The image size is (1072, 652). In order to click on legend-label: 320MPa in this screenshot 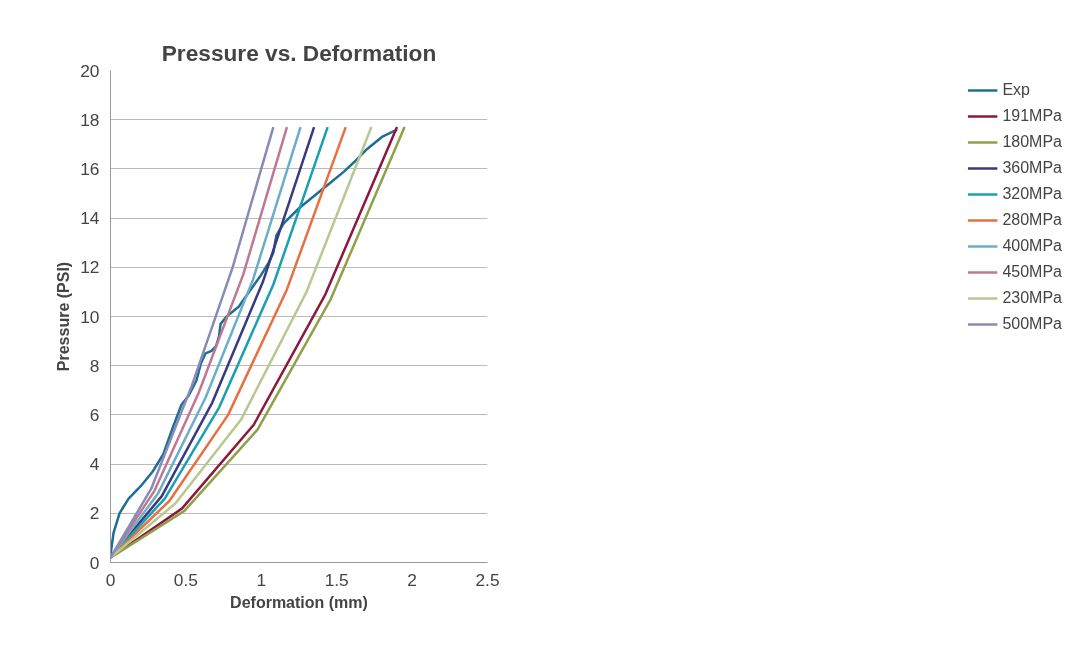, I will do `click(1032, 194)`.